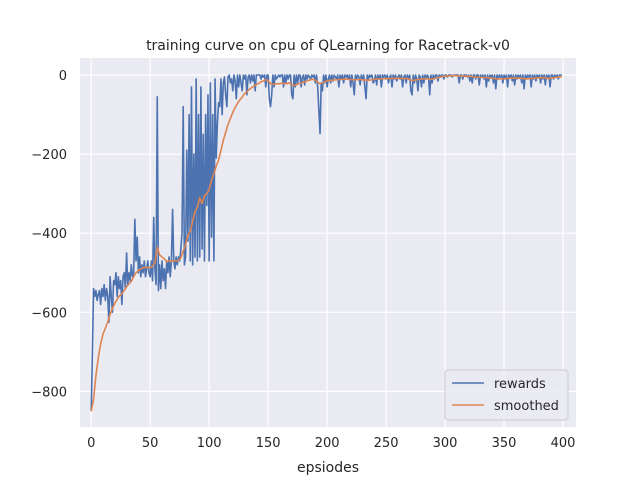 The width and height of the screenshot is (640, 480). I want to click on x-tick-label: 150, so click(268, 443).